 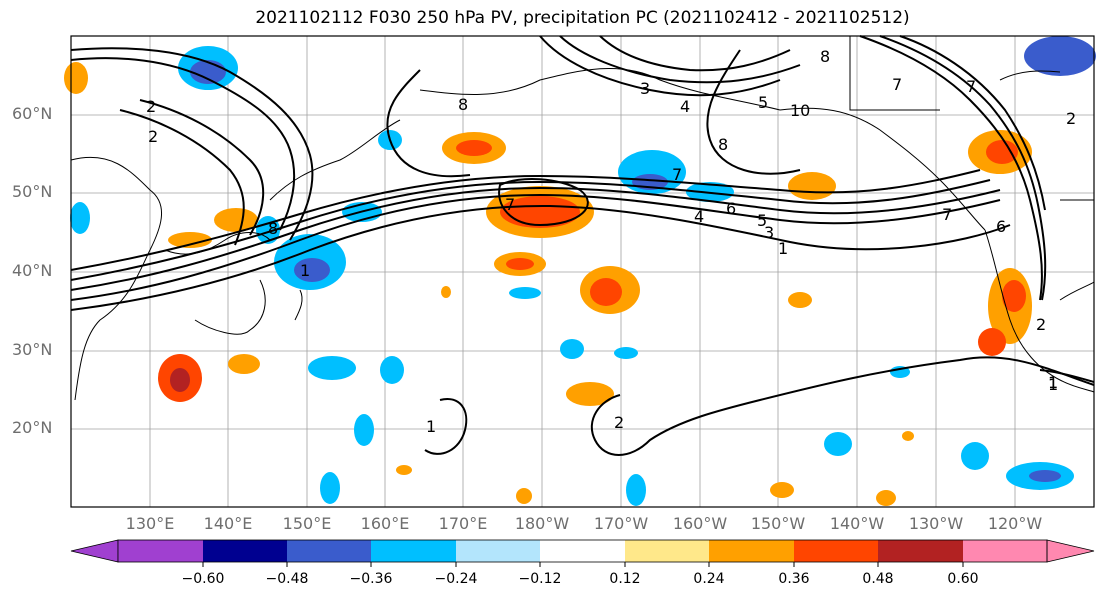 What do you see at coordinates (150, 523) in the screenshot?
I see `lon-label: 130°E` at bounding box center [150, 523].